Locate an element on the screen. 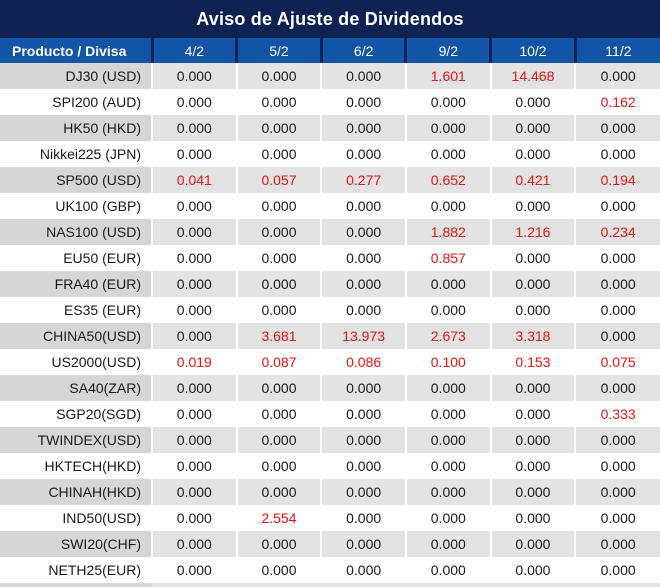 The image size is (660, 587). dividend-value-cell: 14.468 is located at coordinates (532, 76).